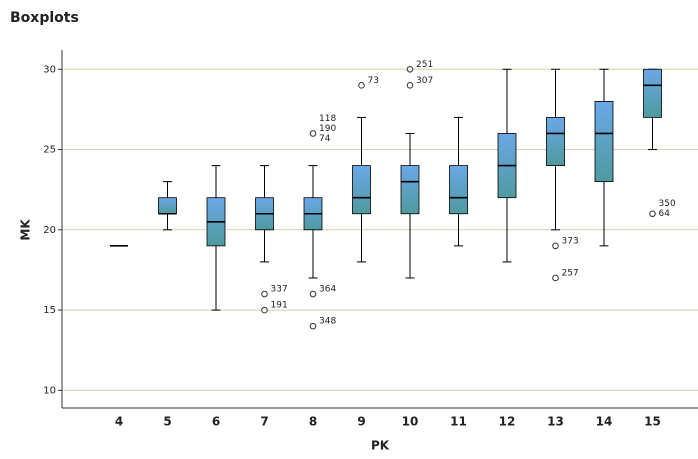 The height and width of the screenshot is (459, 698). Describe the element at coordinates (361, 422) in the screenshot. I see `x-tick-label: 9` at that location.